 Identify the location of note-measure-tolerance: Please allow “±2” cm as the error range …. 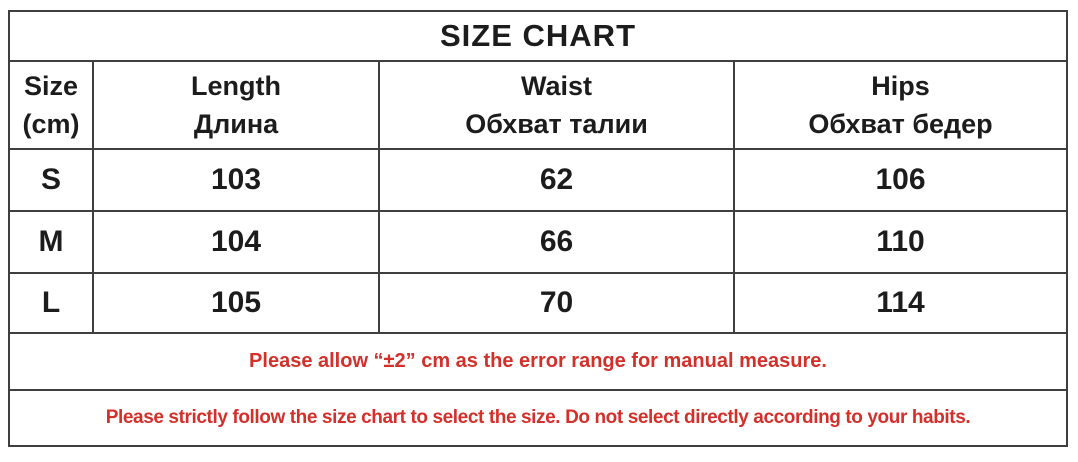
(538, 362).